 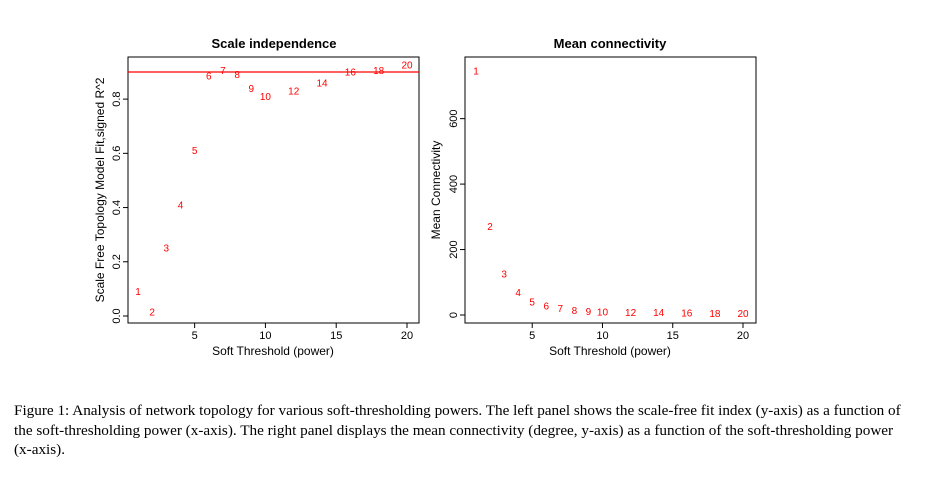 I want to click on y-axis-ticks: 0 200 400 600, so click(x=456, y=213).